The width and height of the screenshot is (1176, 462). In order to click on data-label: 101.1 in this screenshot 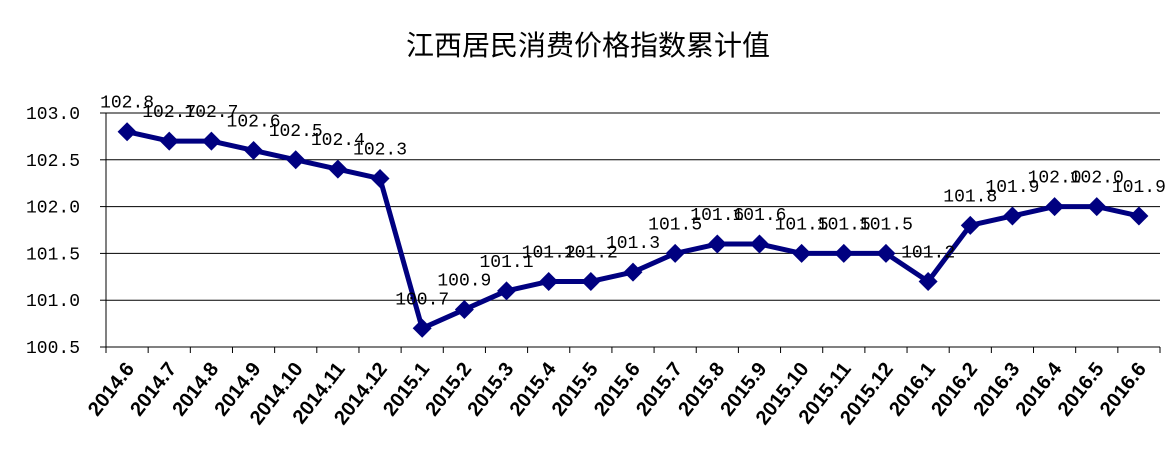, I will do `click(507, 263)`.